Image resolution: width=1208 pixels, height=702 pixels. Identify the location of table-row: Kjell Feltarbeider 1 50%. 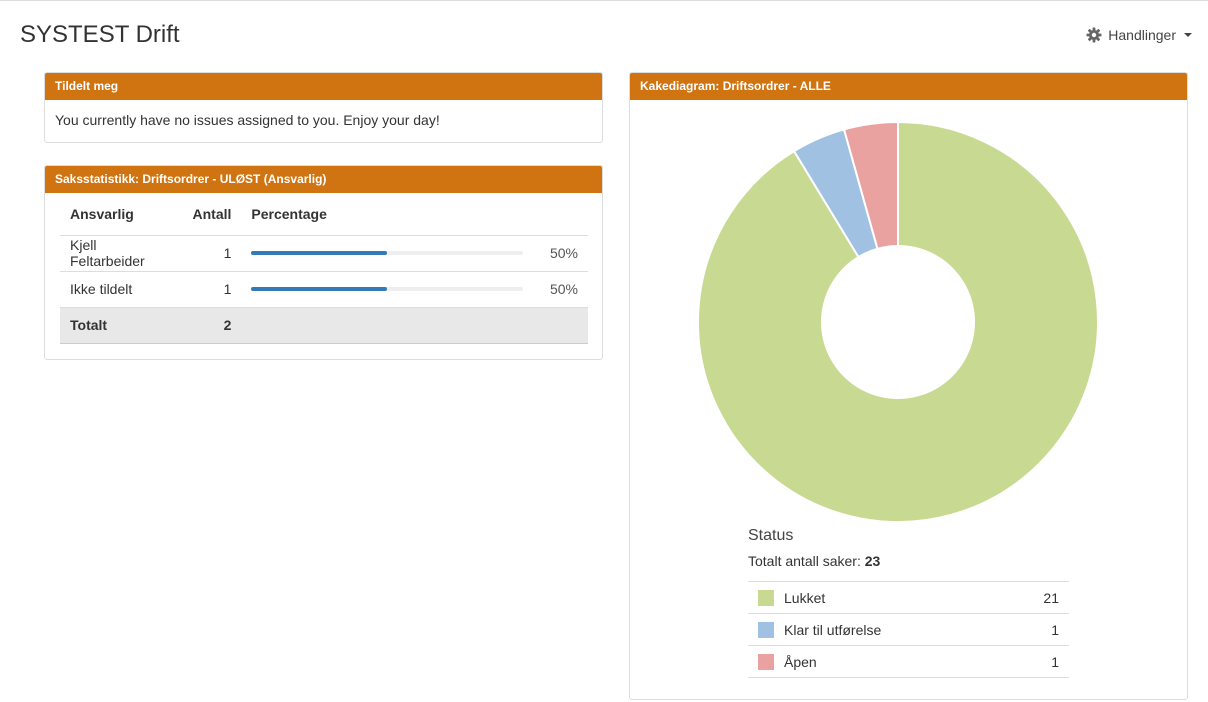
(324, 253).